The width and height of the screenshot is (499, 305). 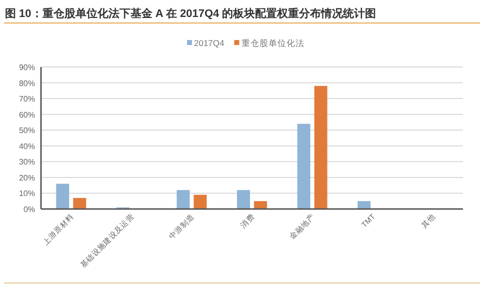 I want to click on legend-label: 重仓股单位化法, so click(x=272, y=43).